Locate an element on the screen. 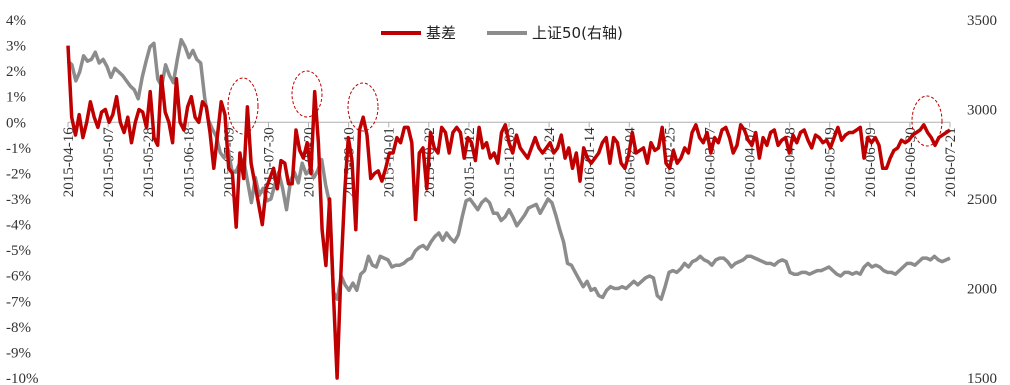  left-axis-tick-label: 1% is located at coordinates (16, 98).